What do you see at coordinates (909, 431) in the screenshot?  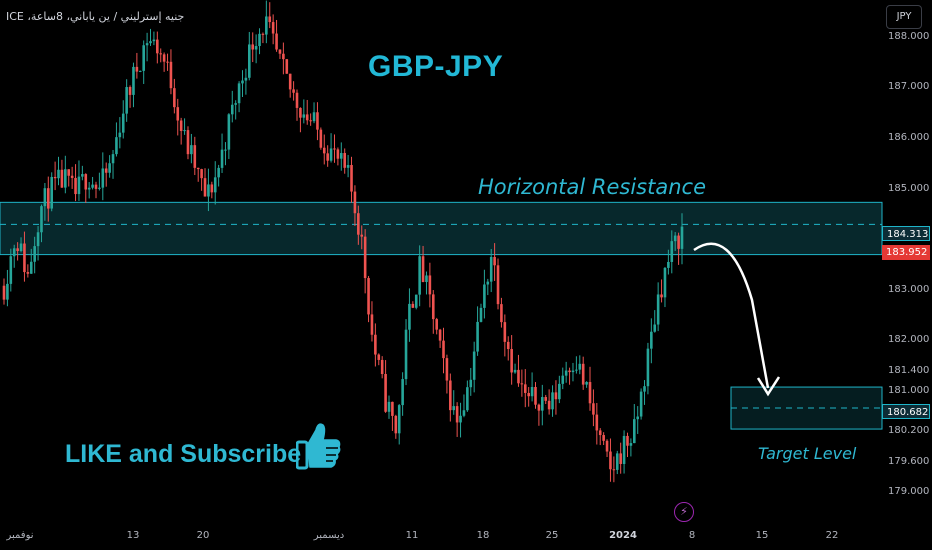 I see `y-tick-label: 180.200` at bounding box center [909, 431].